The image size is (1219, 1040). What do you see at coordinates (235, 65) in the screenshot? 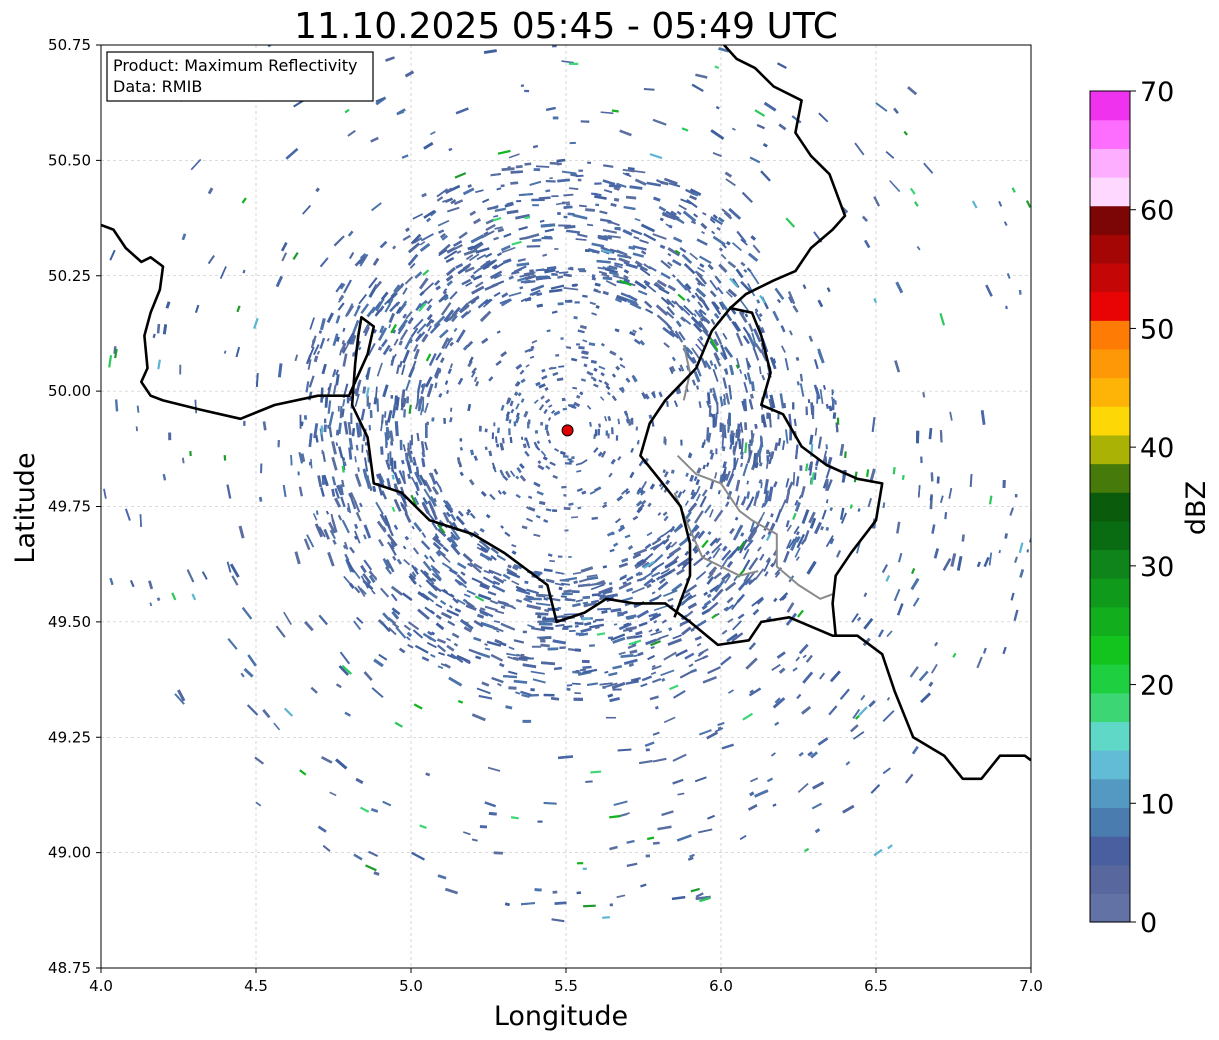
I see `info-product: Product: Maximum Reflectivity` at bounding box center [235, 65].